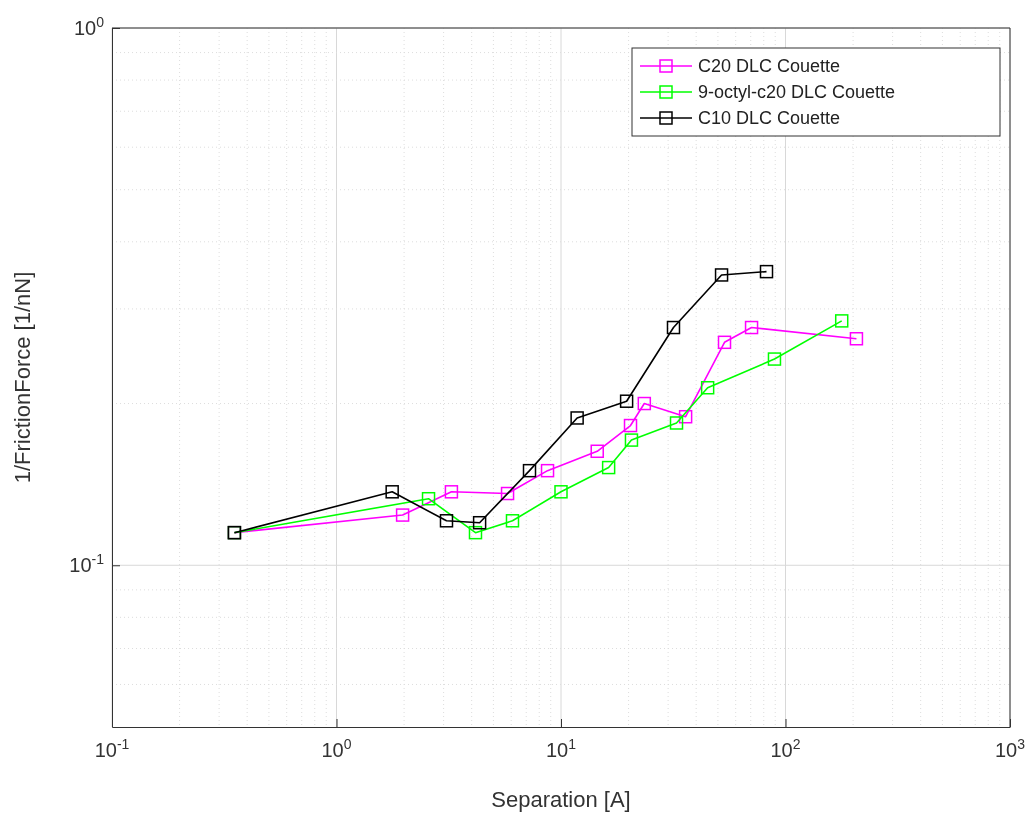 The image size is (1031, 824). What do you see at coordinates (112, 748) in the screenshot?
I see `x-tick-label: 10$^{-1}$` at bounding box center [112, 748].